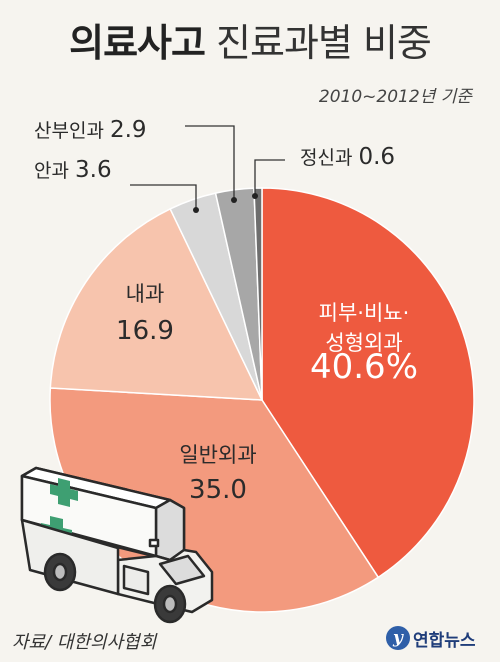 The width and height of the screenshot is (500, 662). I want to click on slice-label-정신과: 정신과 0.6, so click(347, 157).